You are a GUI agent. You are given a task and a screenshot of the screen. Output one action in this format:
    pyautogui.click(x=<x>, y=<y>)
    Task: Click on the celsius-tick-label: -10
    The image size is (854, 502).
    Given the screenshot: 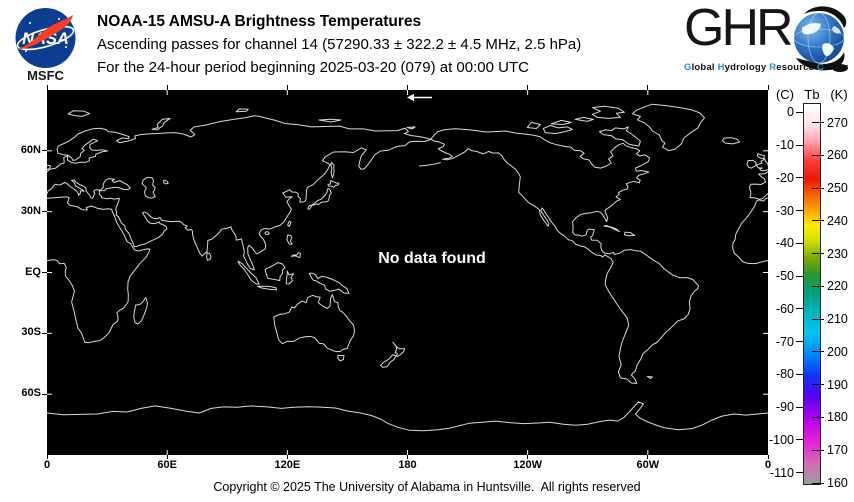 What is the action you would take?
    pyautogui.click(x=784, y=145)
    